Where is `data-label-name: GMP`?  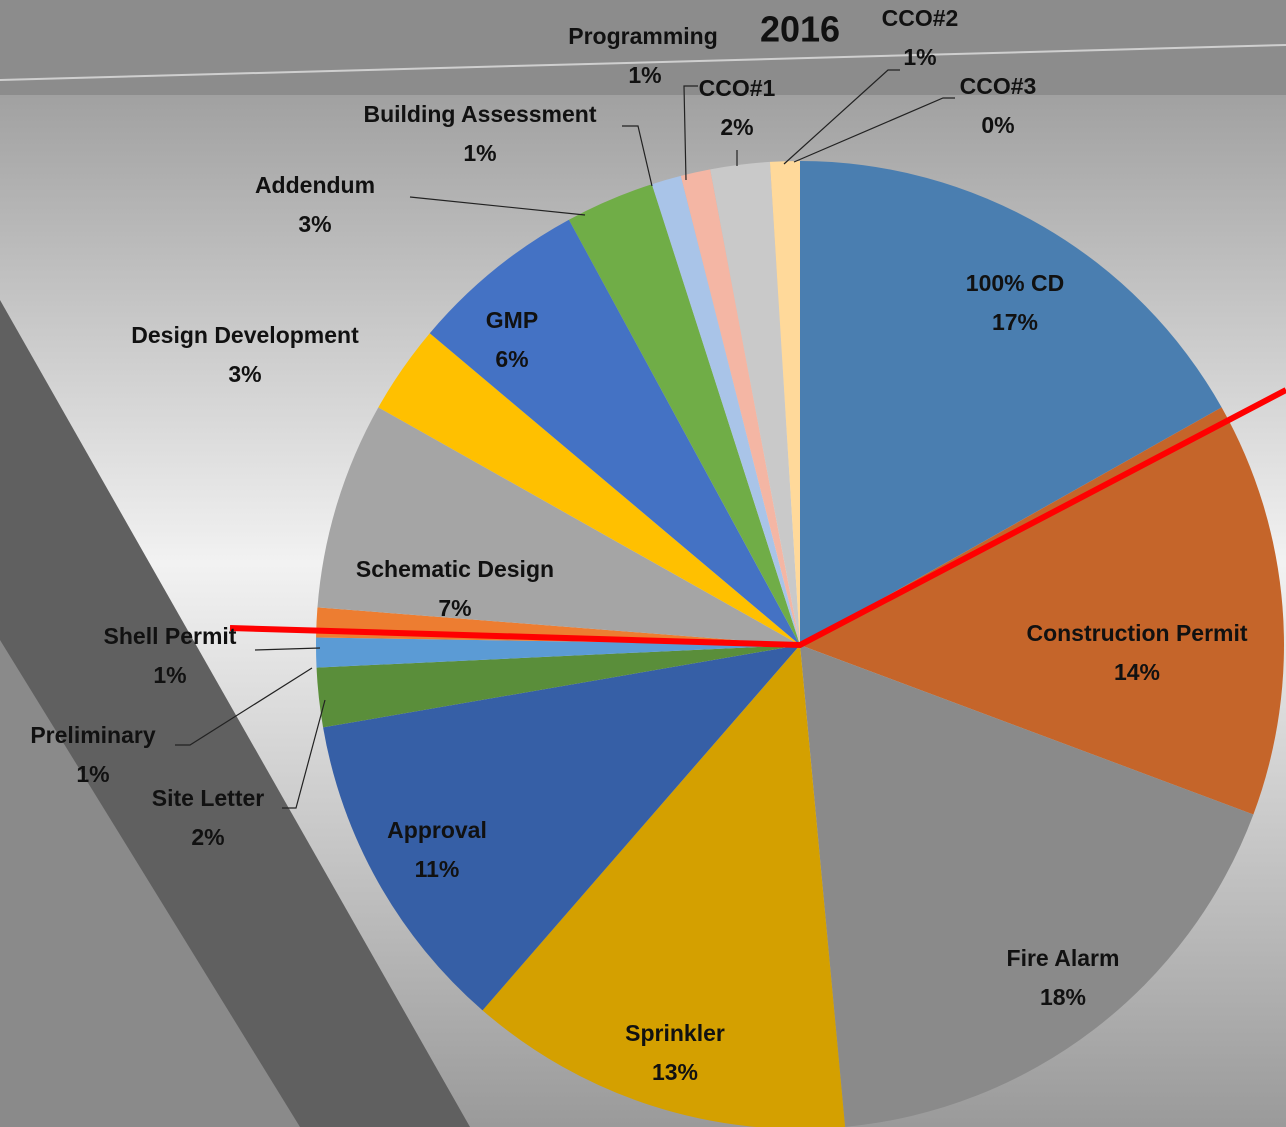 data-label-name: GMP is located at coordinates (512, 320).